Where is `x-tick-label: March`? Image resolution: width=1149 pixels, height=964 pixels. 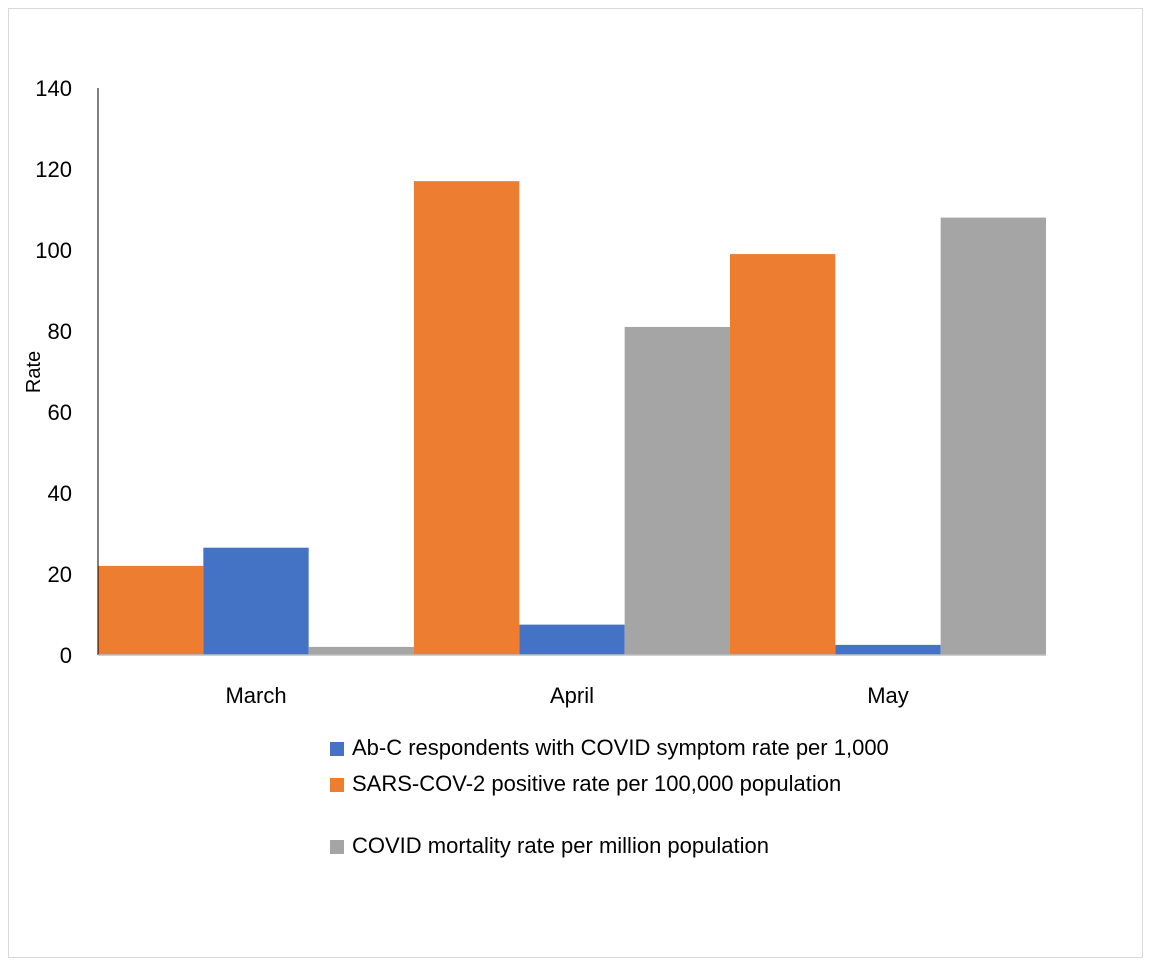
x-tick-label: March is located at coordinates (255, 695).